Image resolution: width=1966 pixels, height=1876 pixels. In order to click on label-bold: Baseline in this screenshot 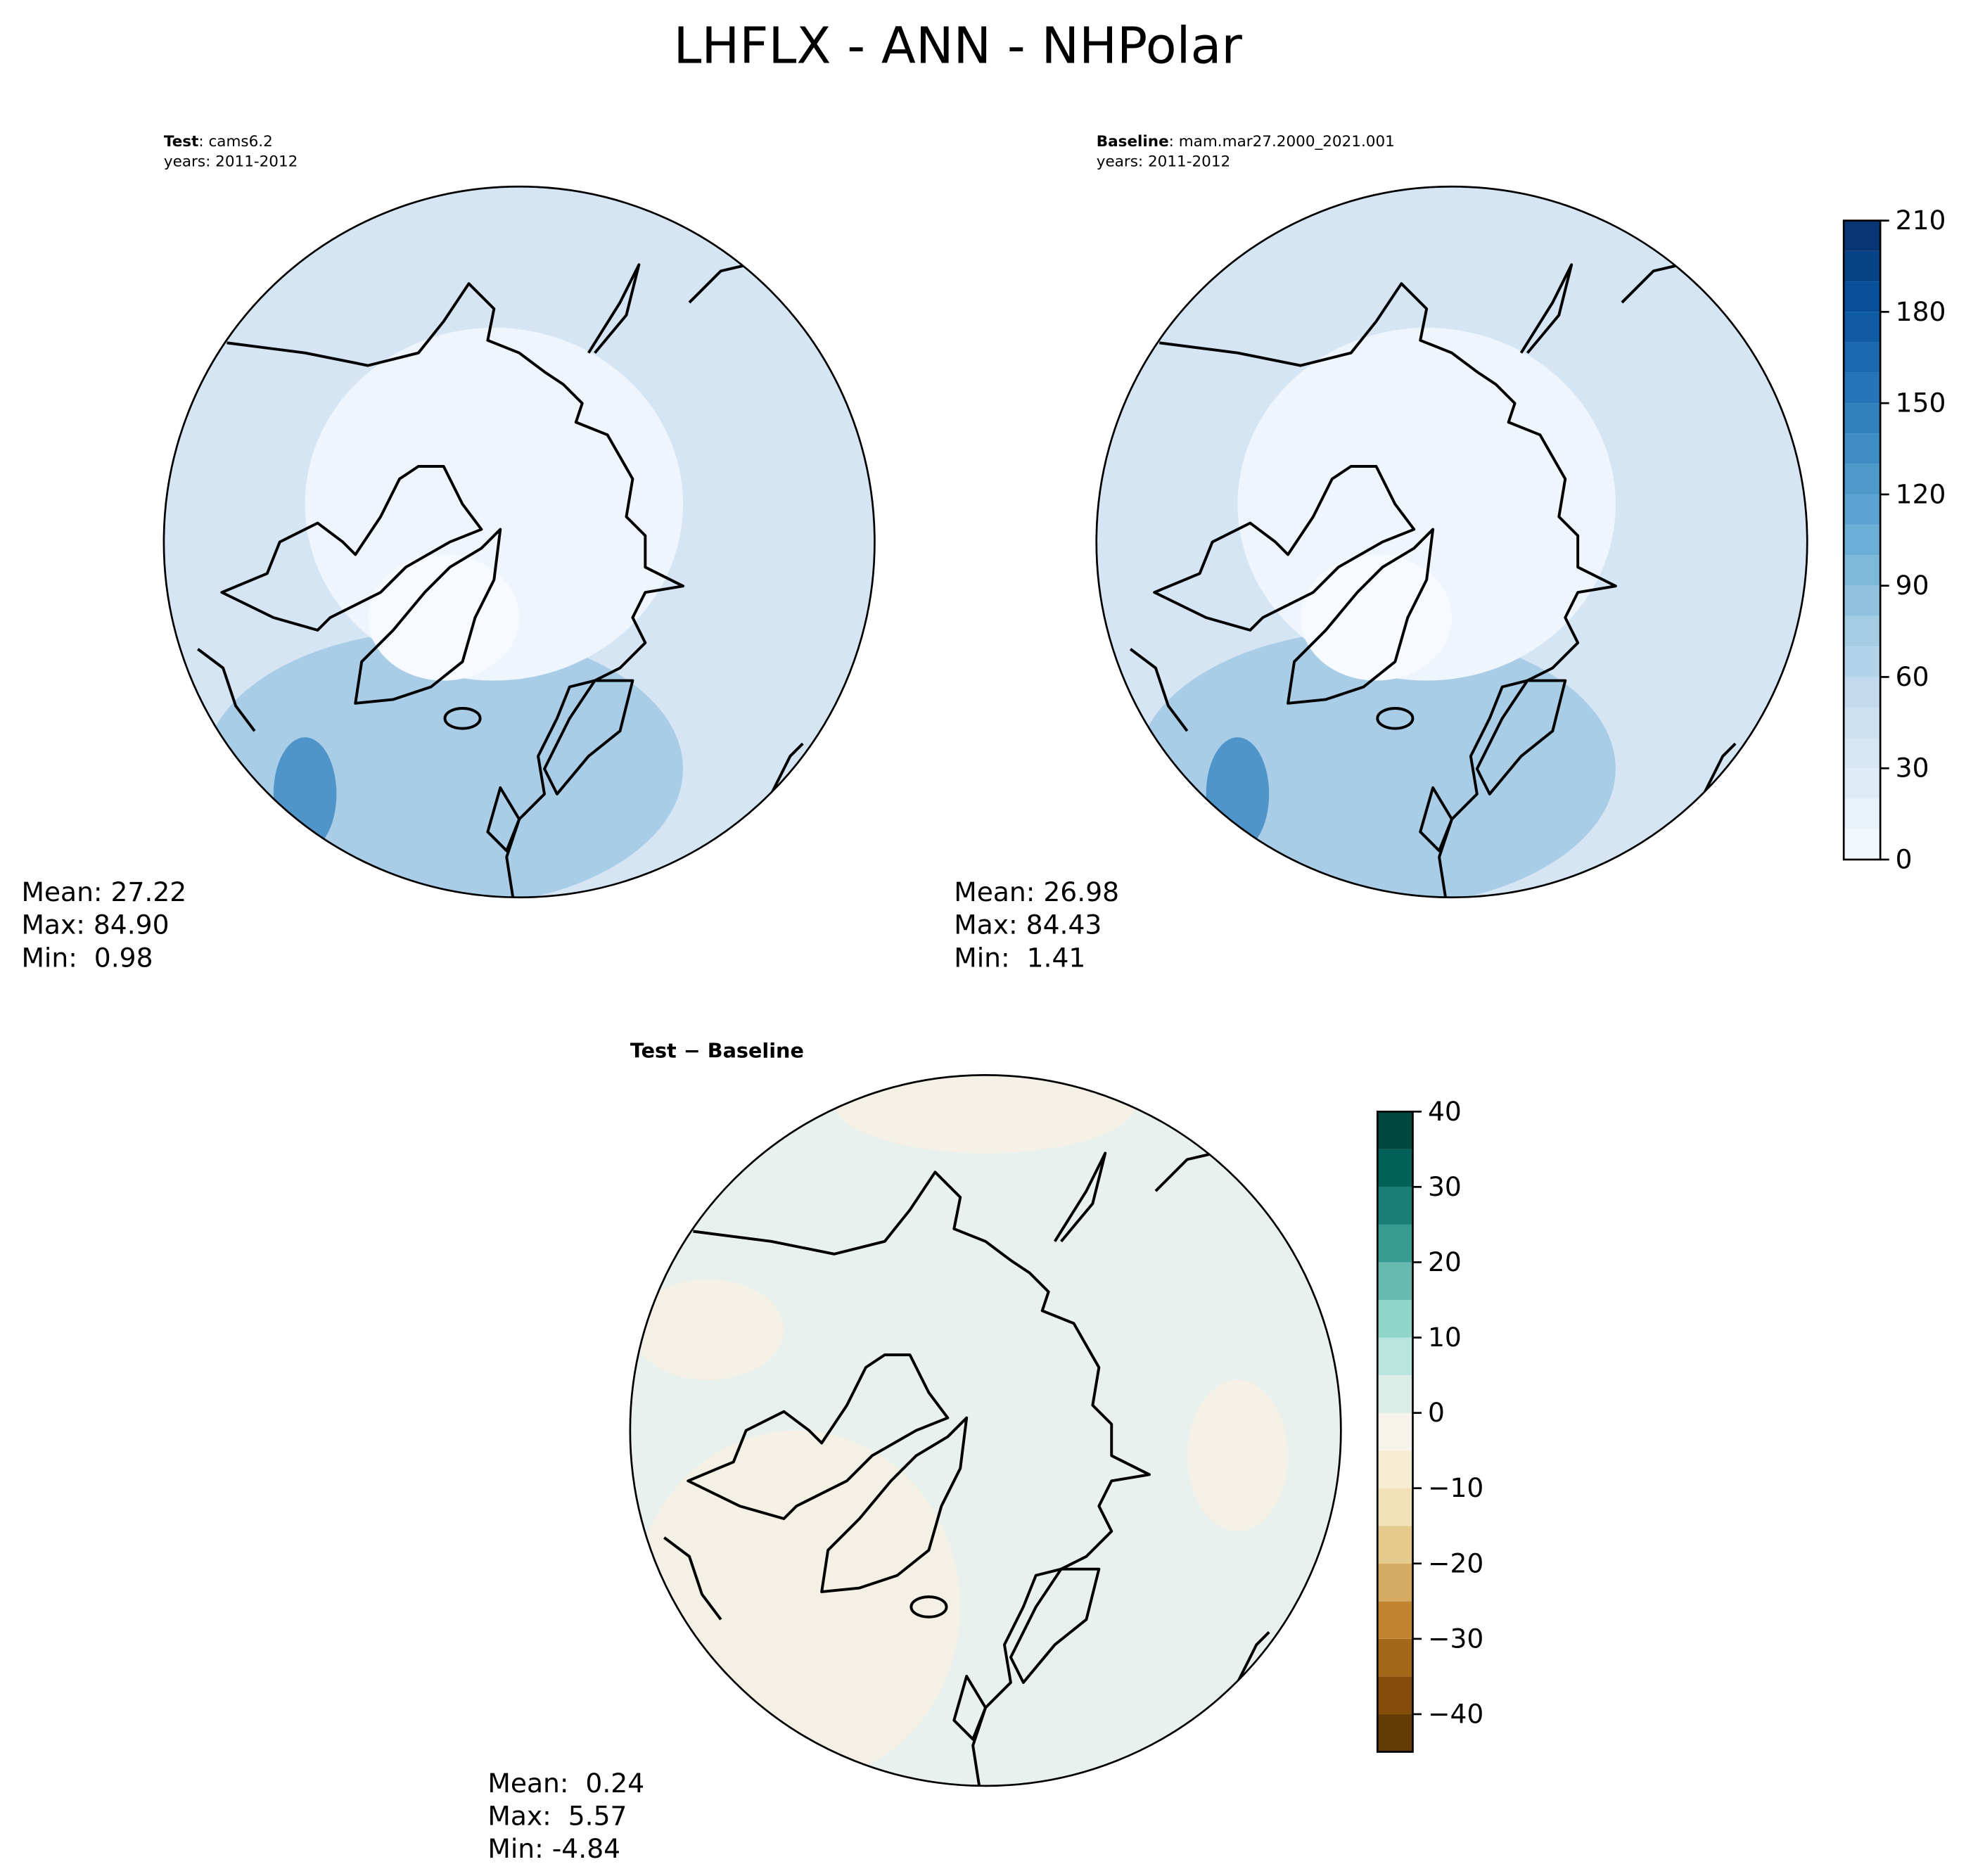, I will do `click(1133, 142)`.